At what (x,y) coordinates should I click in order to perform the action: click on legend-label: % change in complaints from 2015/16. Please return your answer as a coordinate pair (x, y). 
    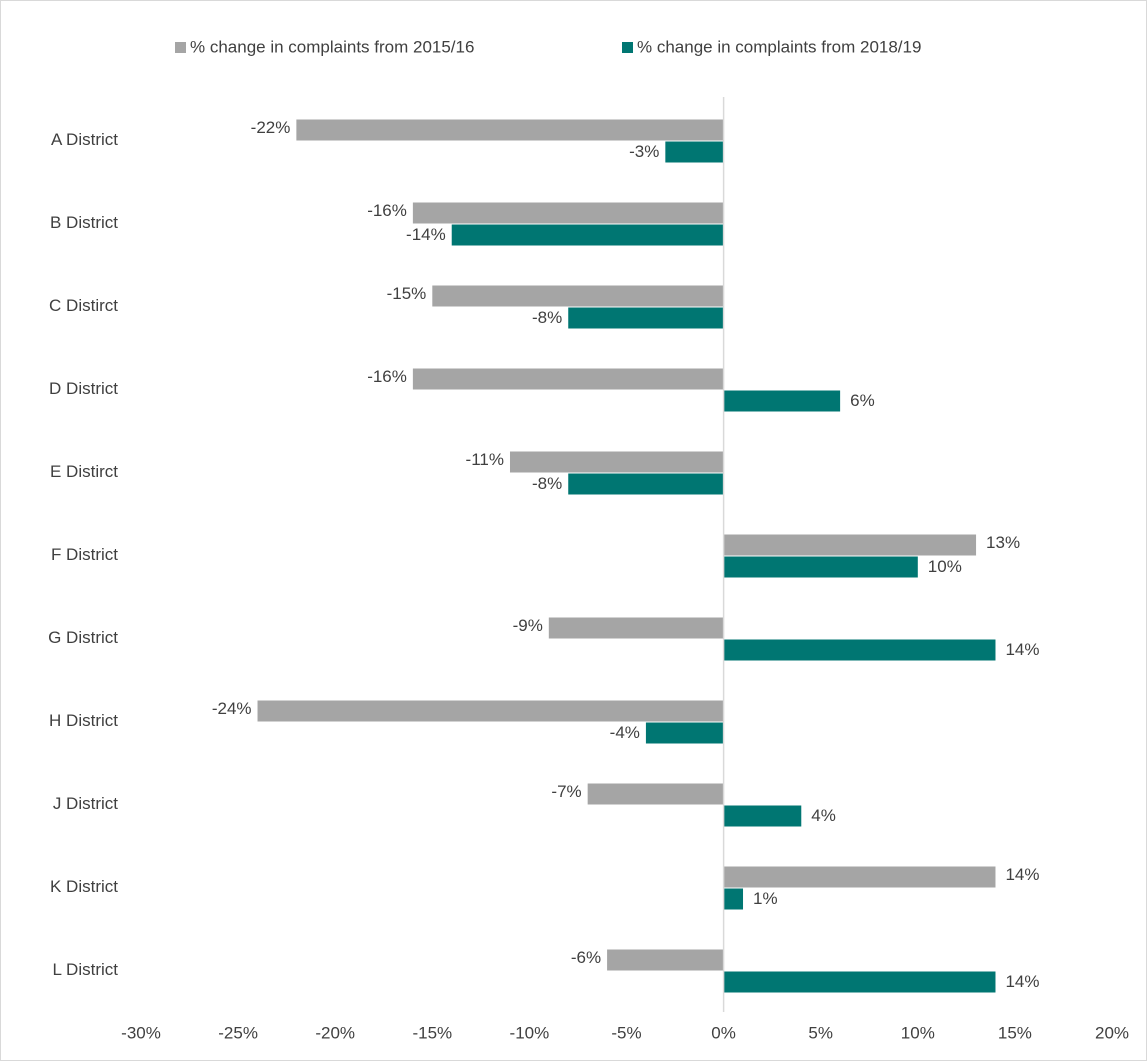
    Looking at the image, I should click on (332, 46).